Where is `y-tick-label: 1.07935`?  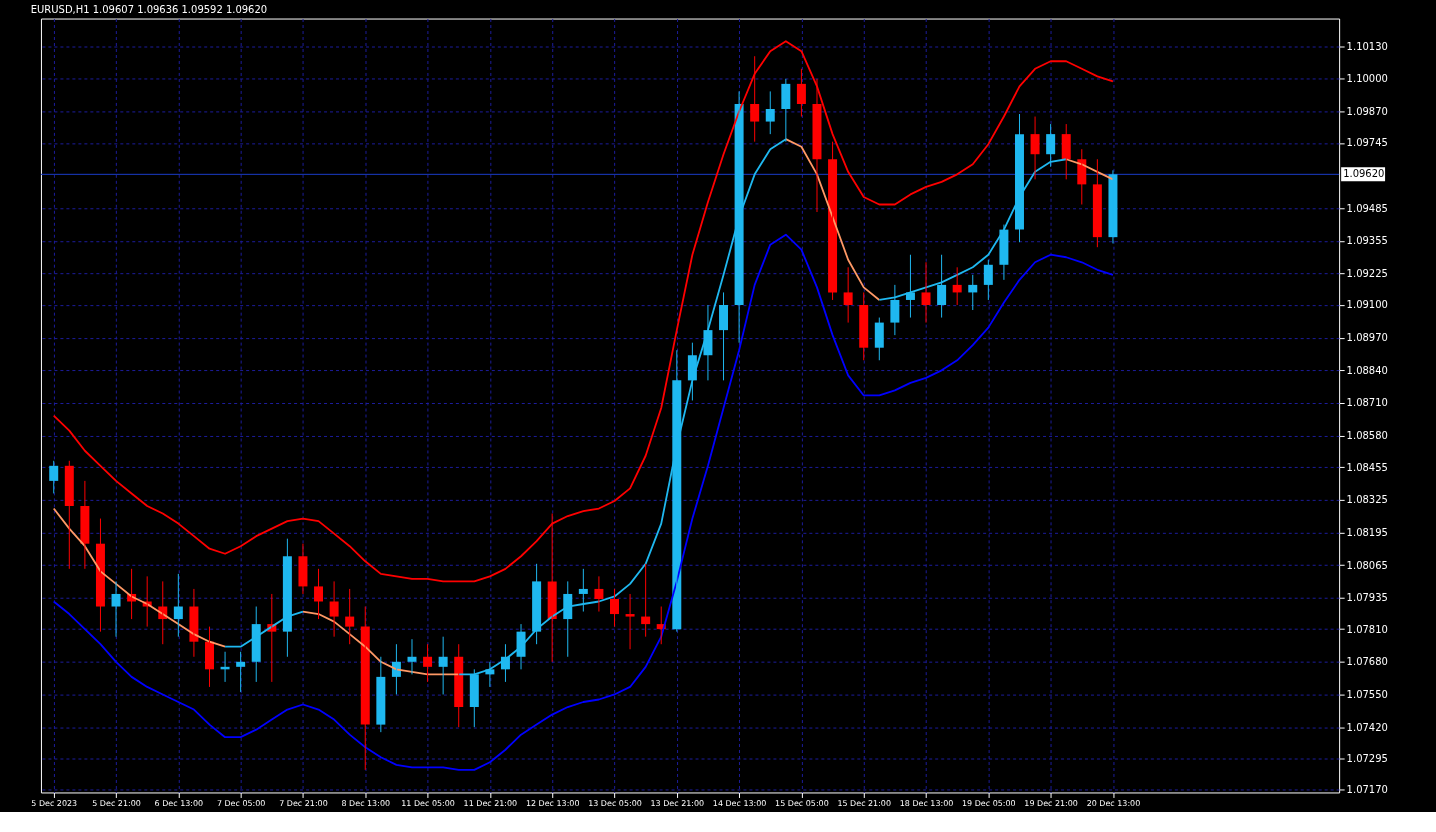 y-tick-label: 1.07935 is located at coordinates (1367, 598).